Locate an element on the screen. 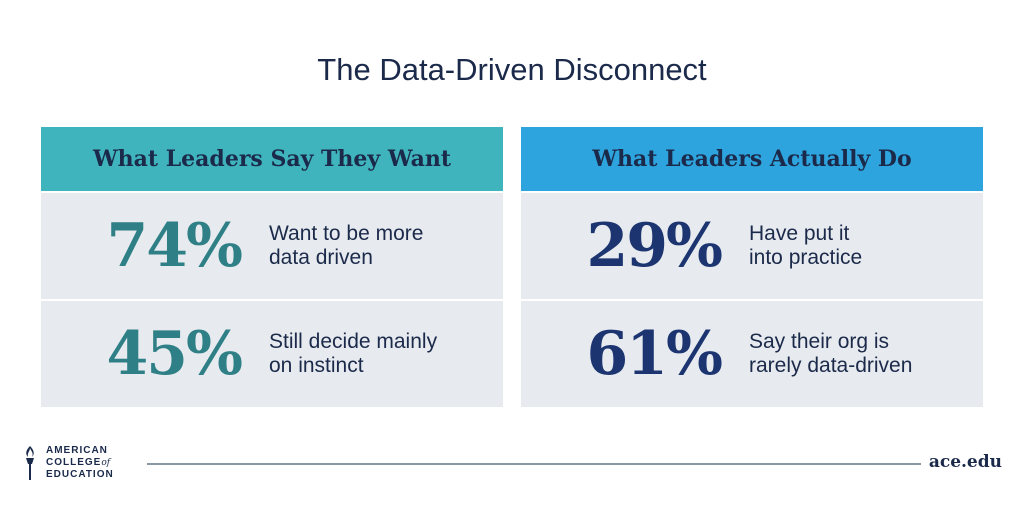 This screenshot has width=1024, height=524. stat-row: 61% Say their org is rarely data-driven is located at coordinates (752, 354).